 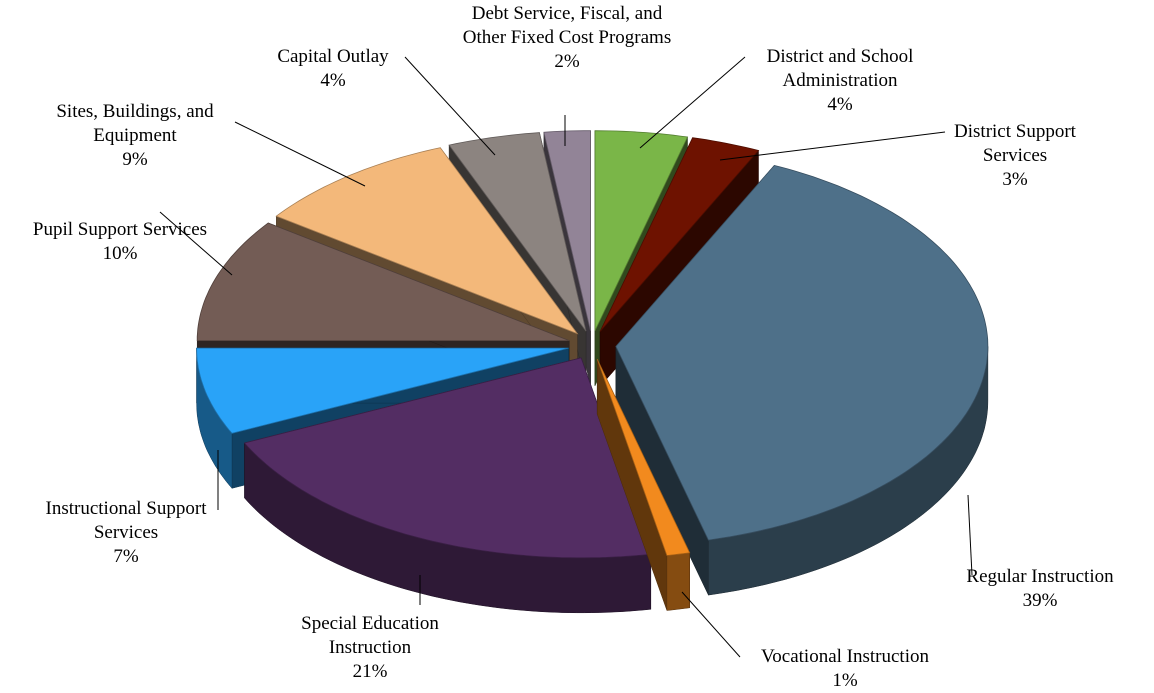 I want to click on slice-label: Capital Outlay 4%, so click(x=333, y=69).